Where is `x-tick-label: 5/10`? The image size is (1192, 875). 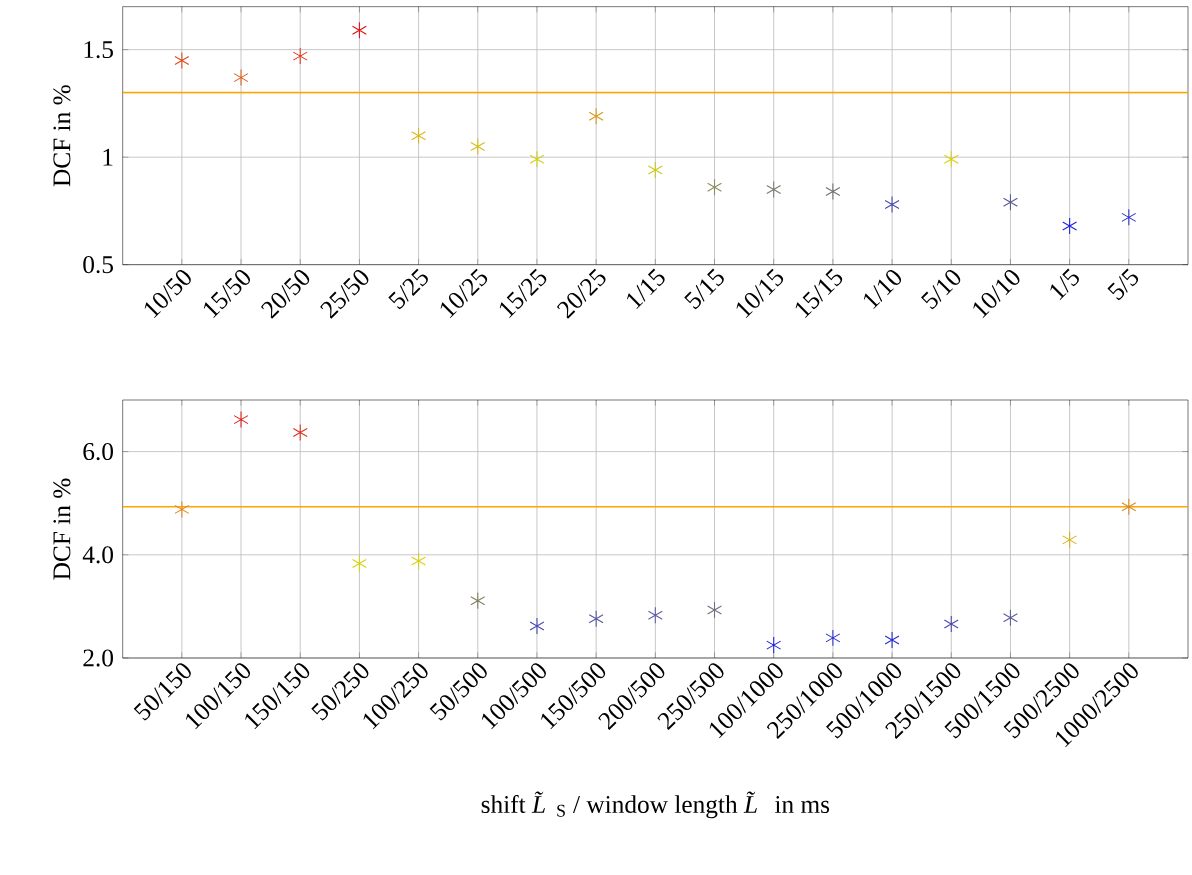
x-tick-label: 5/10 is located at coordinates (941, 290).